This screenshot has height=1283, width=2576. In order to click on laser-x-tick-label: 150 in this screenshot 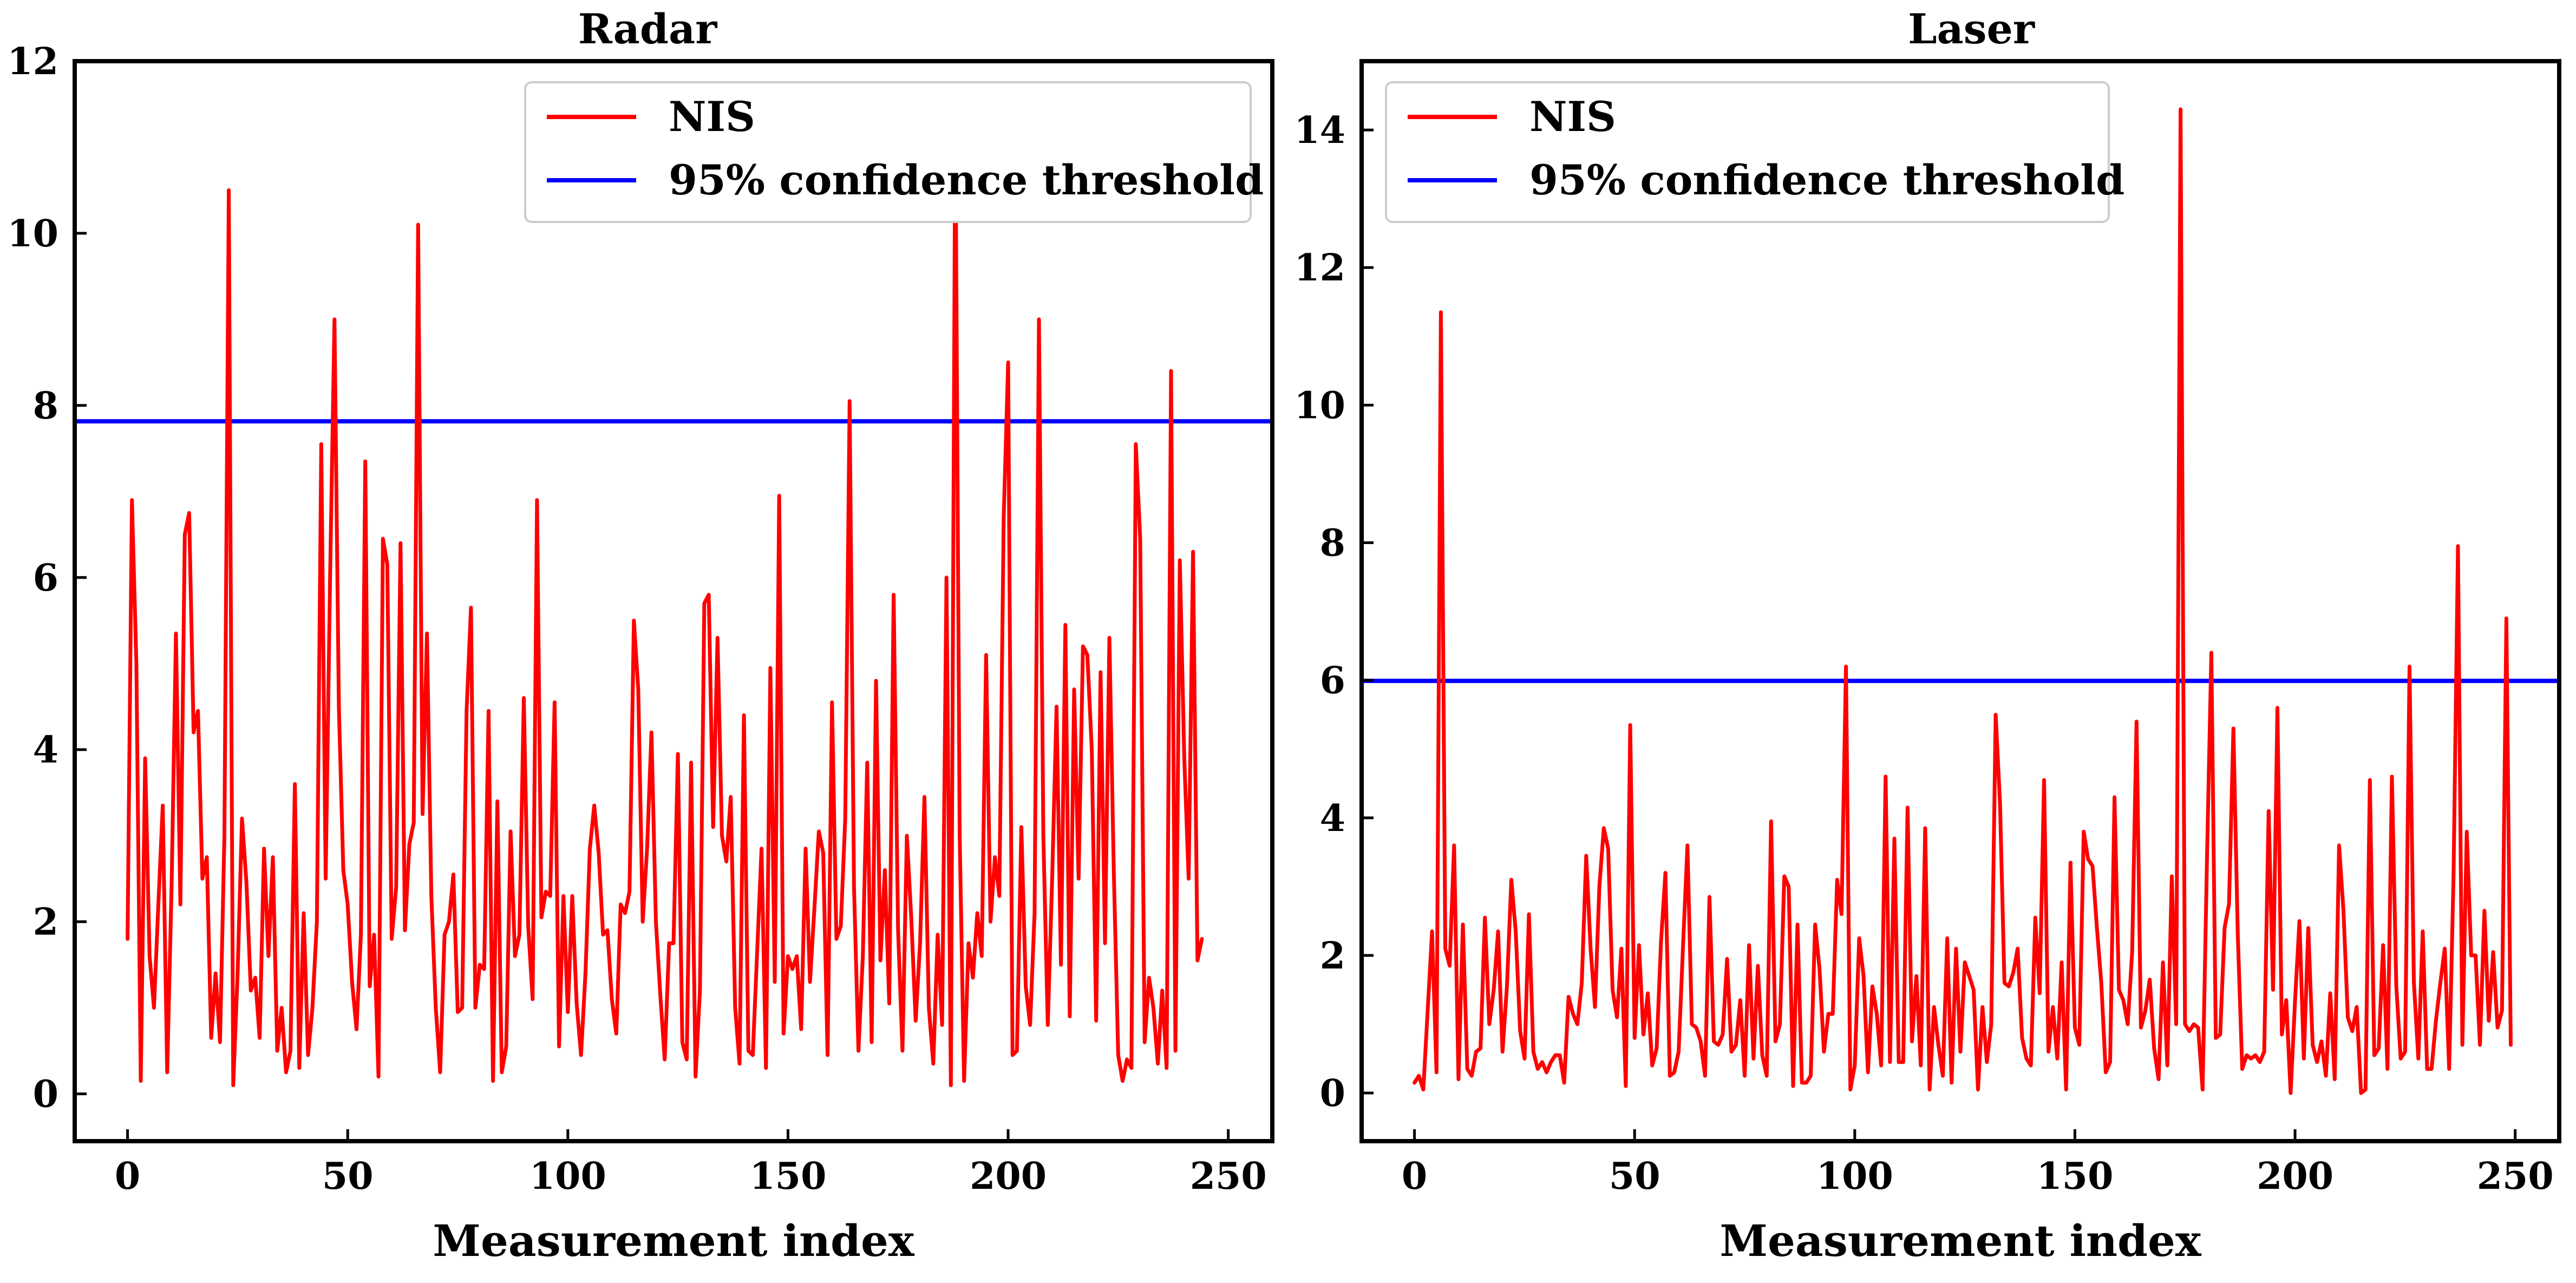, I will do `click(2074, 1176)`.